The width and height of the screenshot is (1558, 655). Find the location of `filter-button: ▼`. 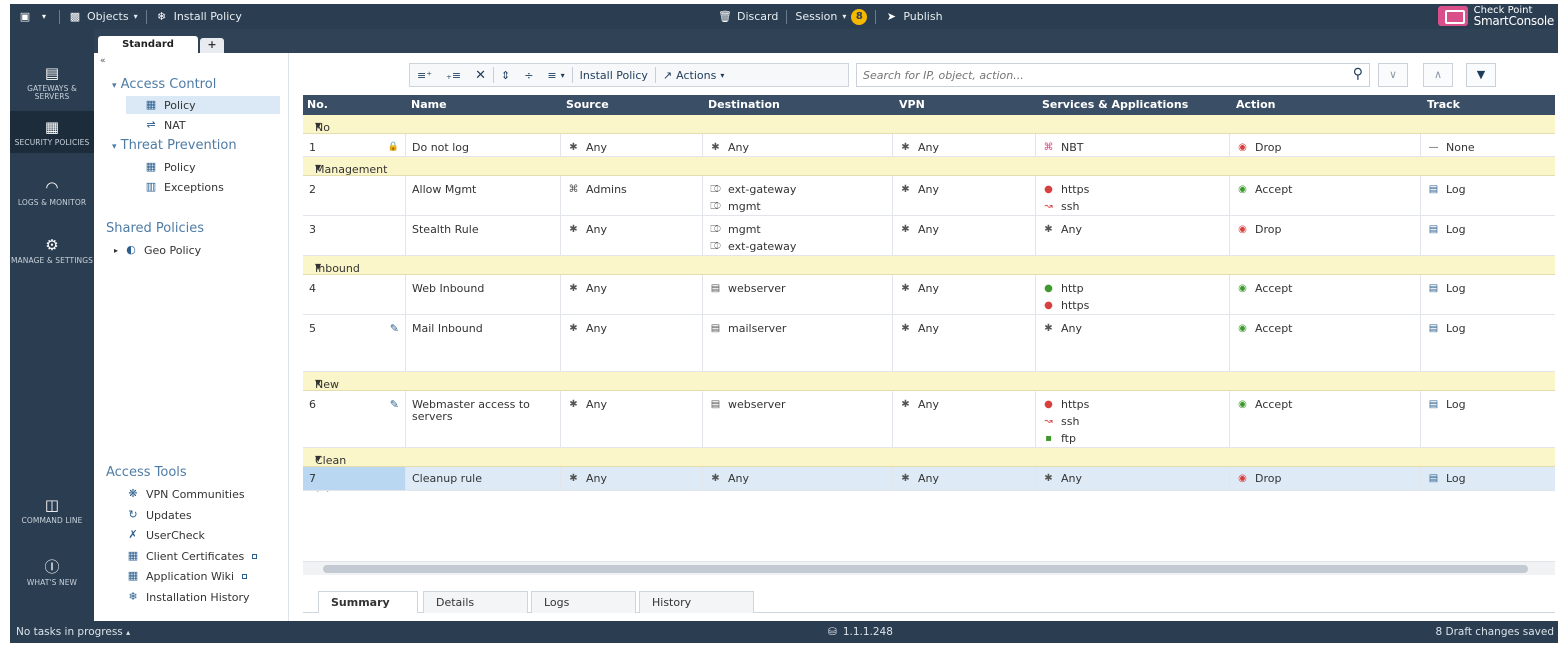

filter-button: ▼ is located at coordinates (1481, 75).